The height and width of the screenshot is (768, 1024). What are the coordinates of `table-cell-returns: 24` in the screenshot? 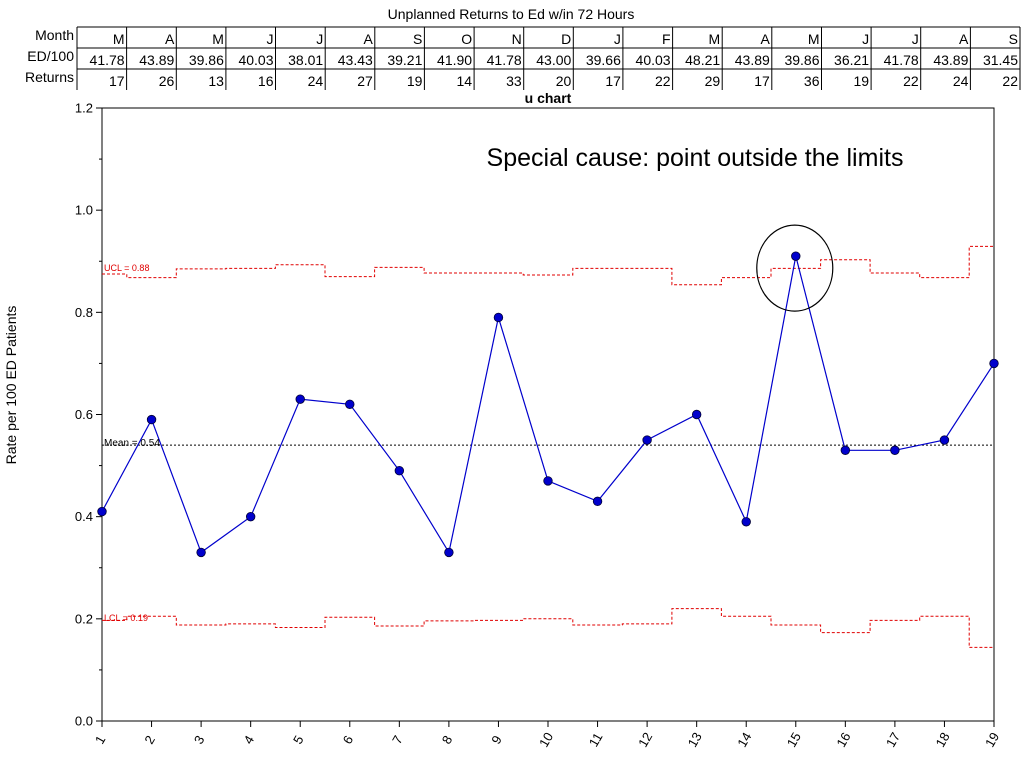 It's located at (961, 81).